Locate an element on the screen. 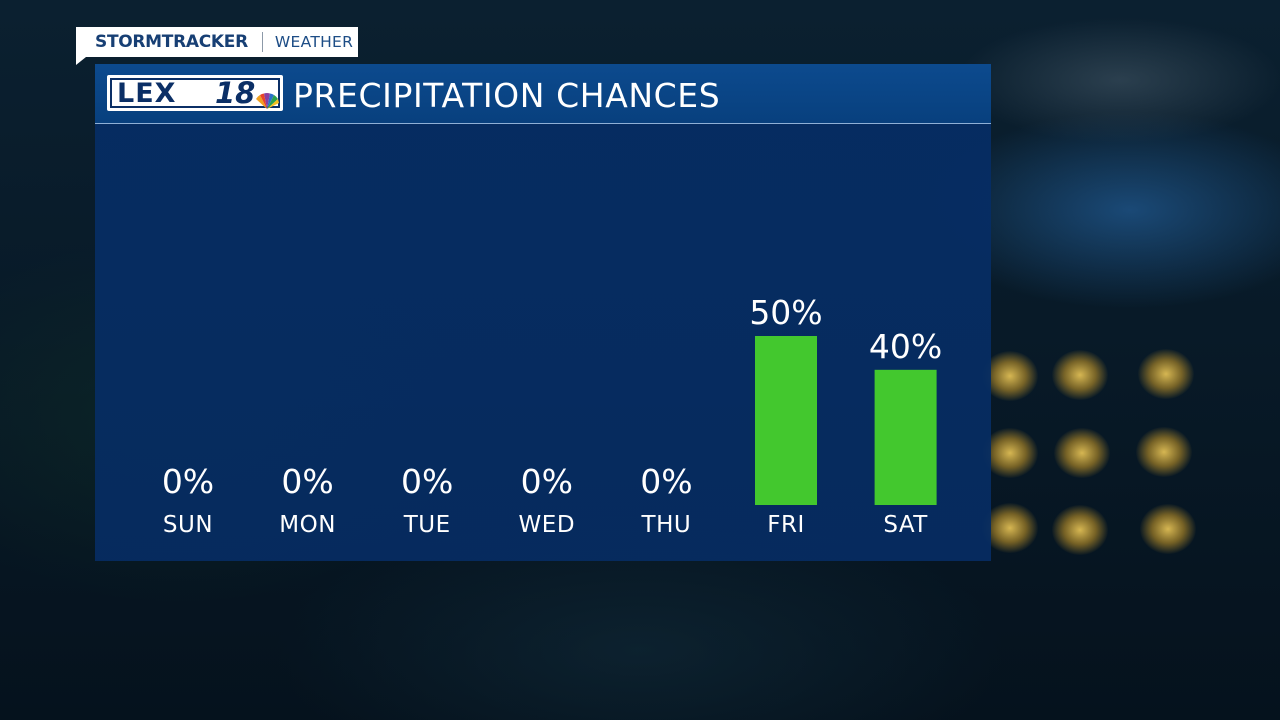 The width and height of the screenshot is (1280, 720). tag-divider is located at coordinates (262, 42).